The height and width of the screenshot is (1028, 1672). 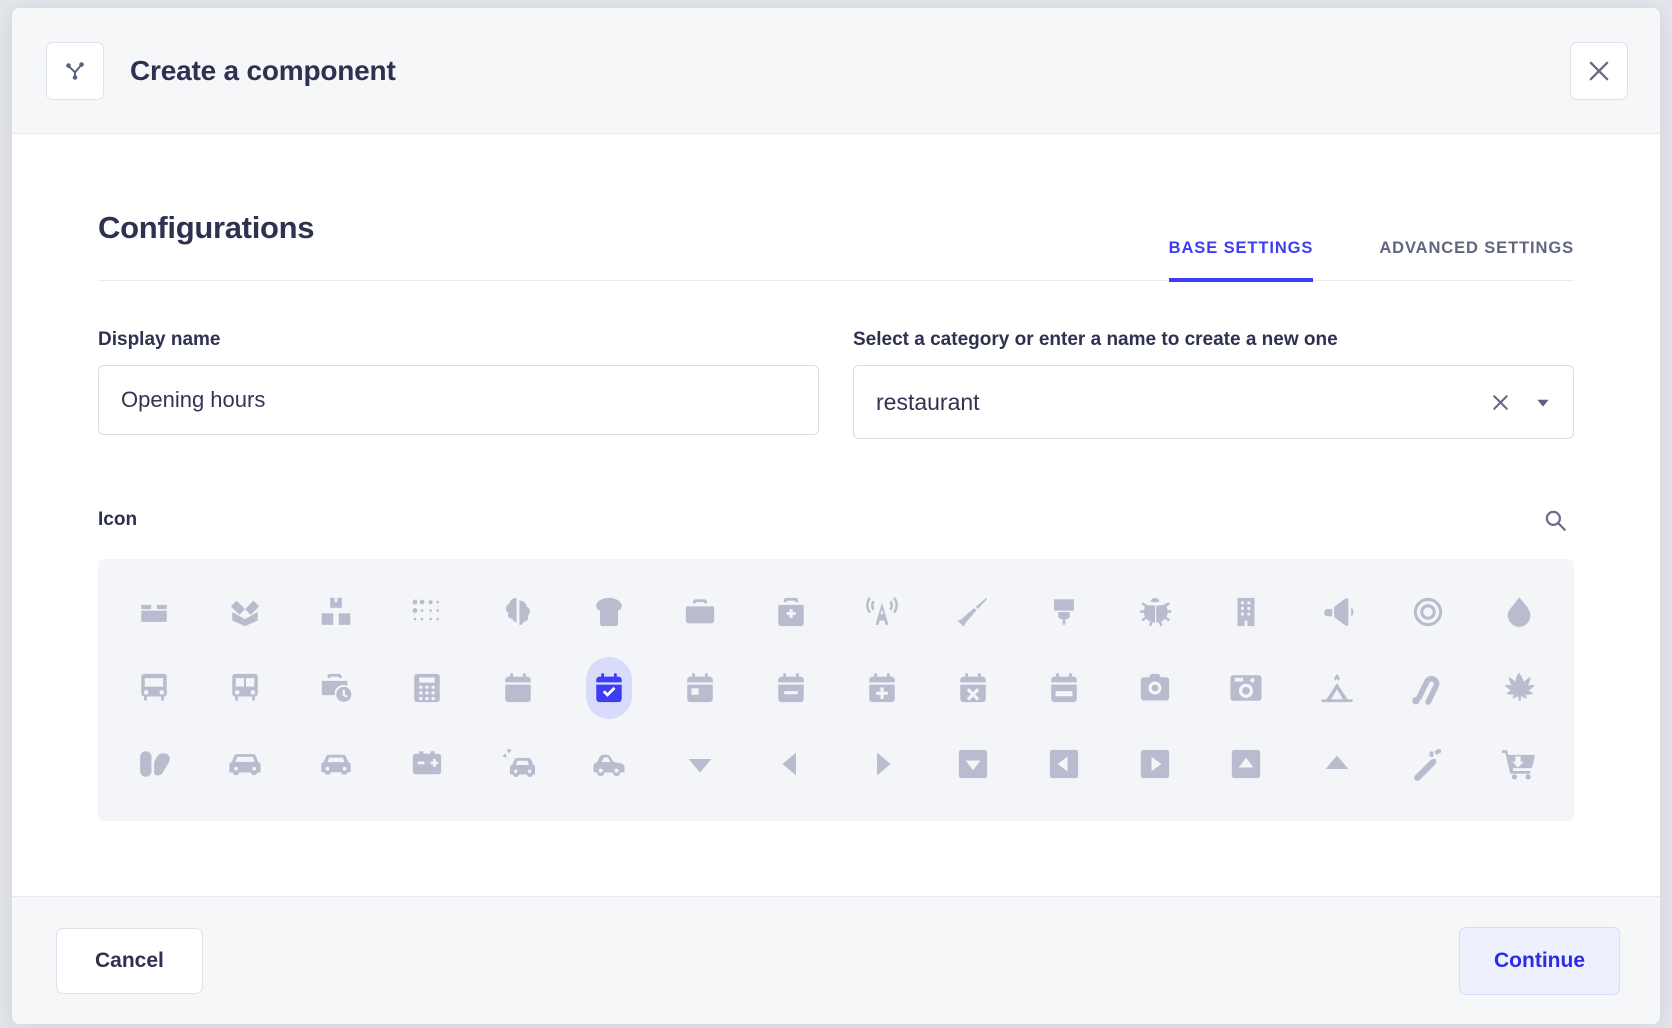 I want to click on calculator-icon, so click(x=426, y=688).